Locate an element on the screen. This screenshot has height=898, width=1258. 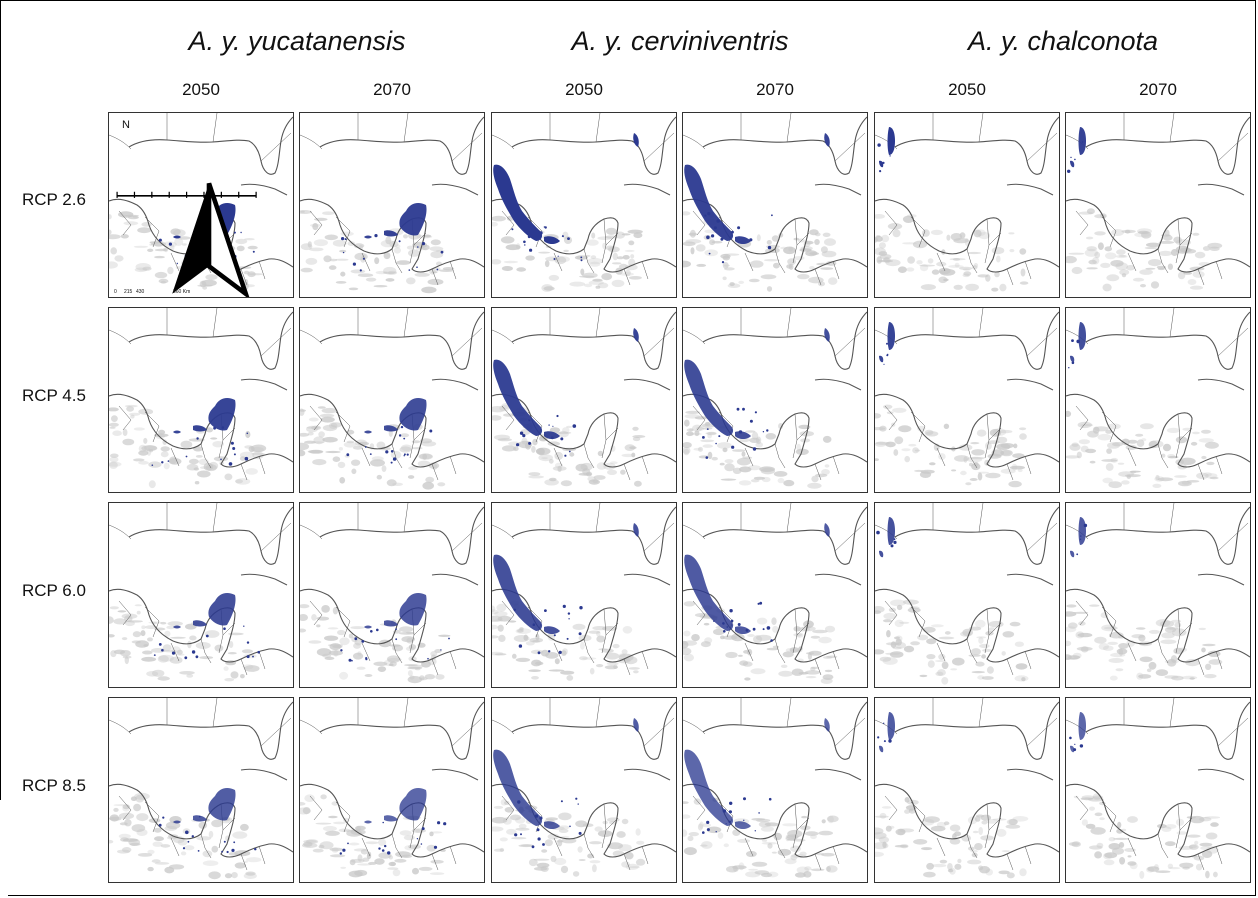
species-title-yucatanensis: A. y. yucatanensis is located at coordinates (297, 41).